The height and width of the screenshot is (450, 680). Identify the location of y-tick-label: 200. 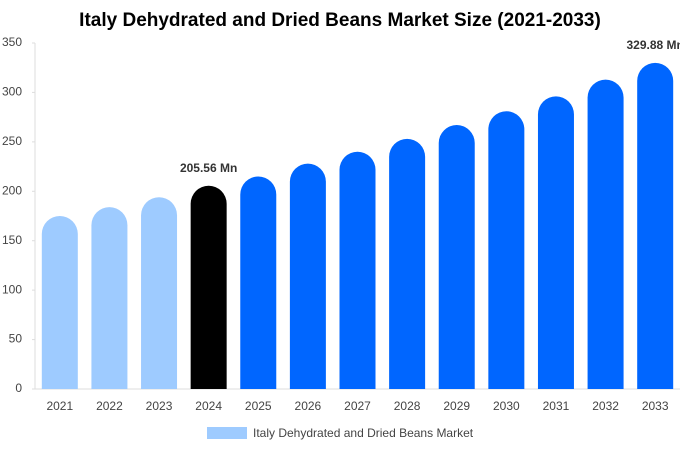
(12, 190).